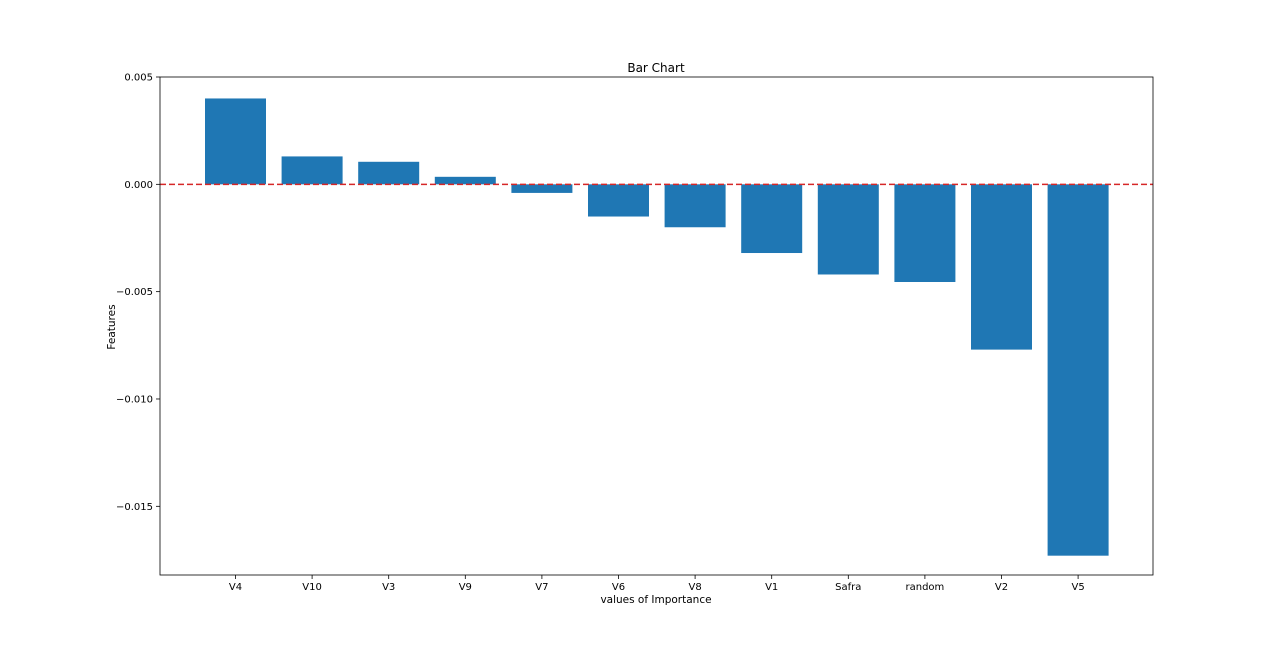  What do you see at coordinates (695, 206) in the screenshot?
I see `bar-v8` at bounding box center [695, 206].